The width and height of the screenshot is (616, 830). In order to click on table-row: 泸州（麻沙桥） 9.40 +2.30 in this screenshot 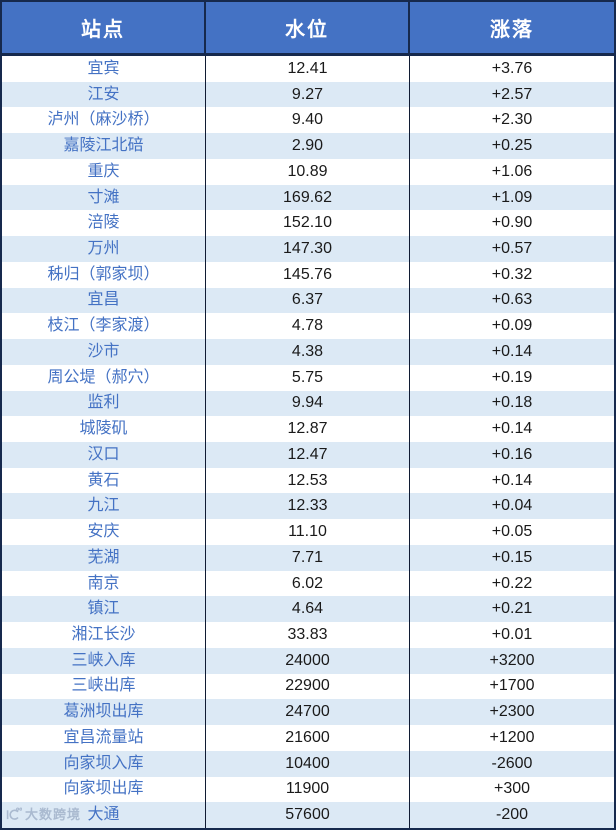, I will do `click(308, 120)`.